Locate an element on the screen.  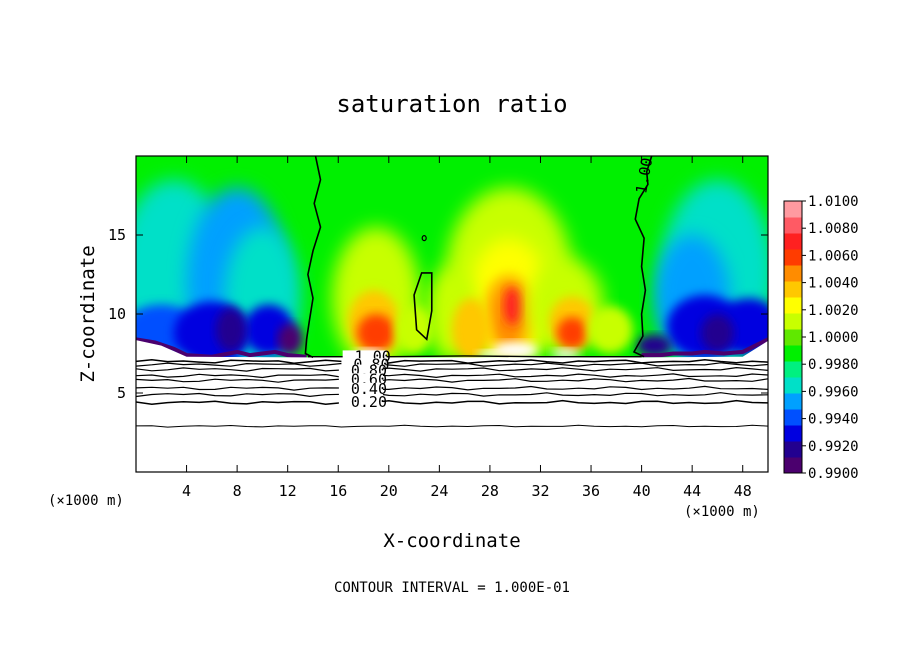
x-unit-label-left: (×1000 m) is located at coordinates (86, 501).